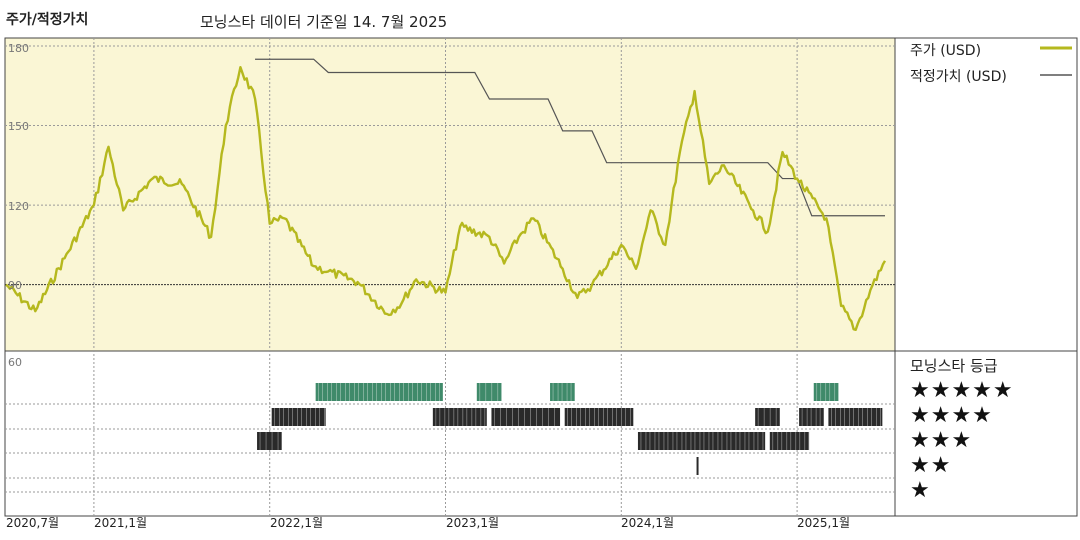 This screenshot has width=1080, height=540. I want to click on x-tick-2025-1: 2025,1월, so click(824, 523).